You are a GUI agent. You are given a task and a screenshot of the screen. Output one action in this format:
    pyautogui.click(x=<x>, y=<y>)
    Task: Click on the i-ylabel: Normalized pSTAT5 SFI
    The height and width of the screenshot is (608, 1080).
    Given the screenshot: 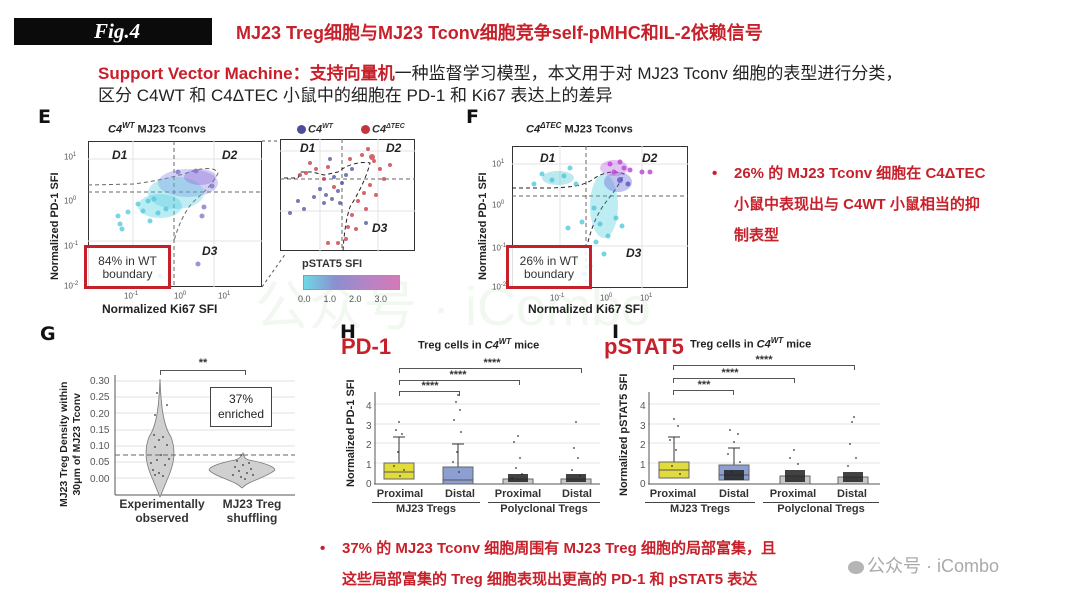 What is the action you would take?
    pyautogui.click(x=624, y=434)
    